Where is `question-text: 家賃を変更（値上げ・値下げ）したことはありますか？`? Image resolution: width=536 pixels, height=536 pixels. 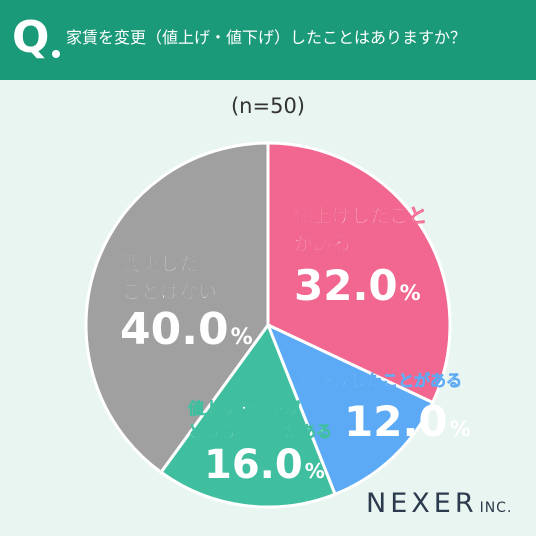 question-text: 家賃を変更（値上げ・値下げ）したことはありますか？ is located at coordinates (266, 37).